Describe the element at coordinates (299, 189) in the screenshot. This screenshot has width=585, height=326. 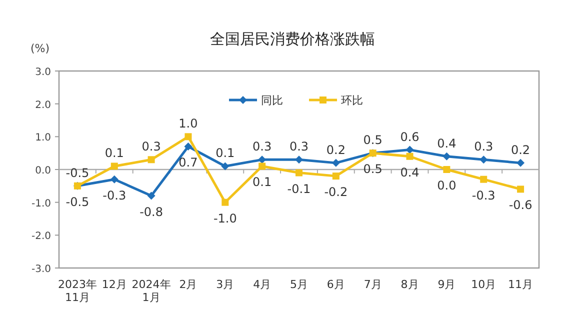
I see `data-label: -0.1` at that location.